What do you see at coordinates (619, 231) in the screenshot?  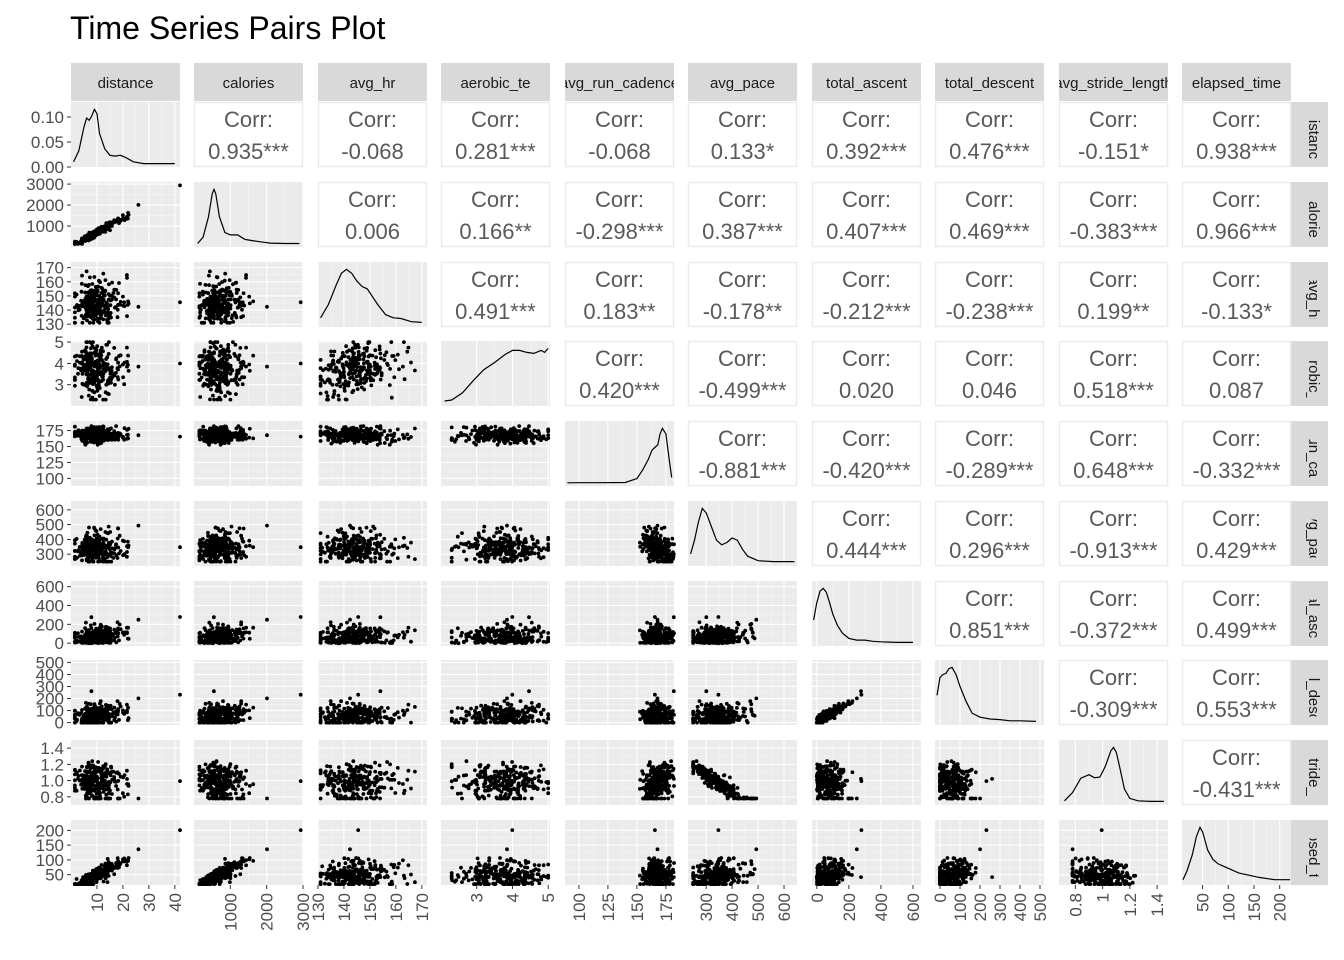 I see `corr-value: -0.298***` at bounding box center [619, 231].